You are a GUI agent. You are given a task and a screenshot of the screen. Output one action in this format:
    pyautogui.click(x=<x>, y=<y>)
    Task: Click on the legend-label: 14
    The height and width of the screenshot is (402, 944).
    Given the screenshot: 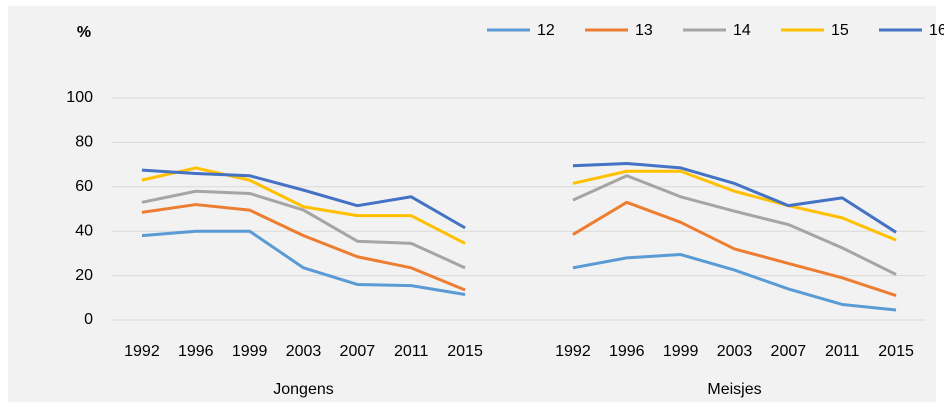 What is the action you would take?
    pyautogui.click(x=742, y=30)
    